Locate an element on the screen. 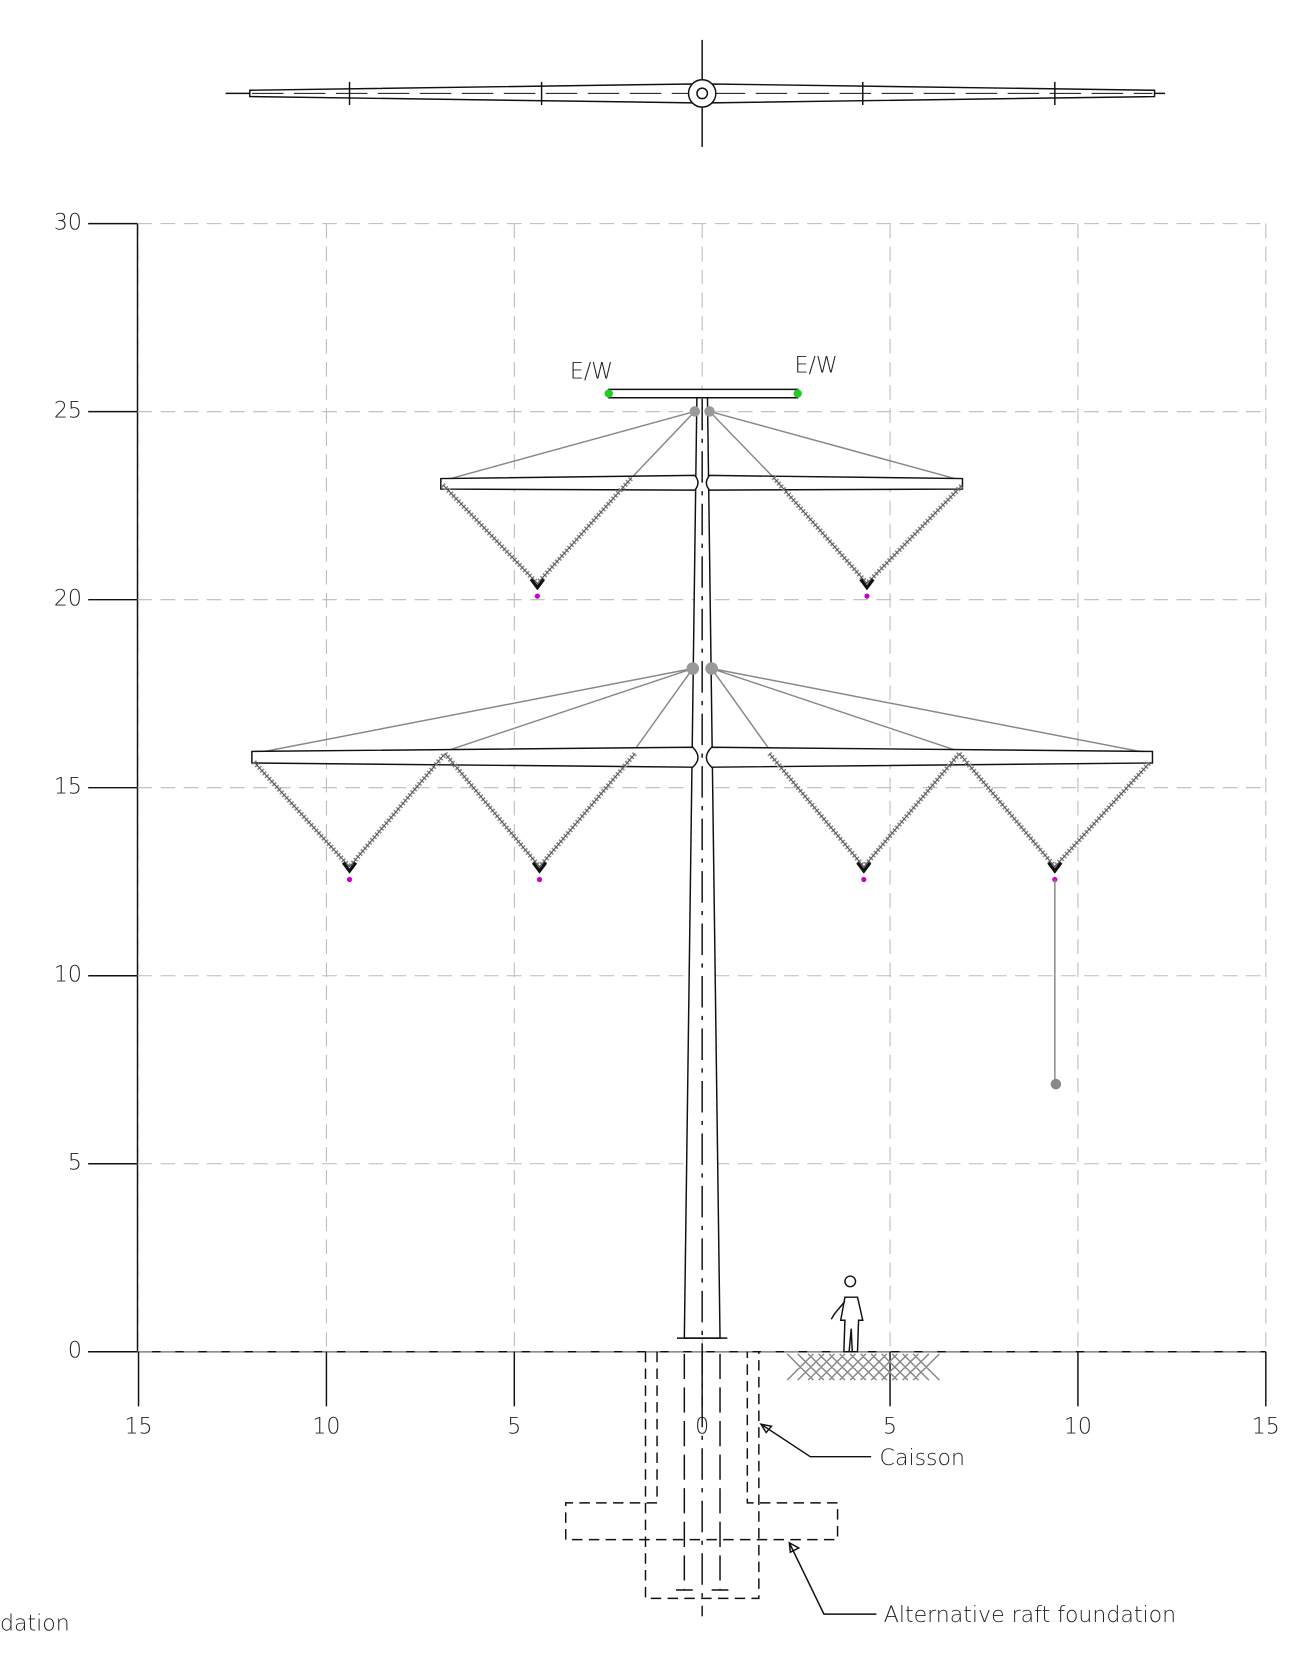 This screenshot has height=1654, width=1291. leader-line is located at coordinates (818, 1519).